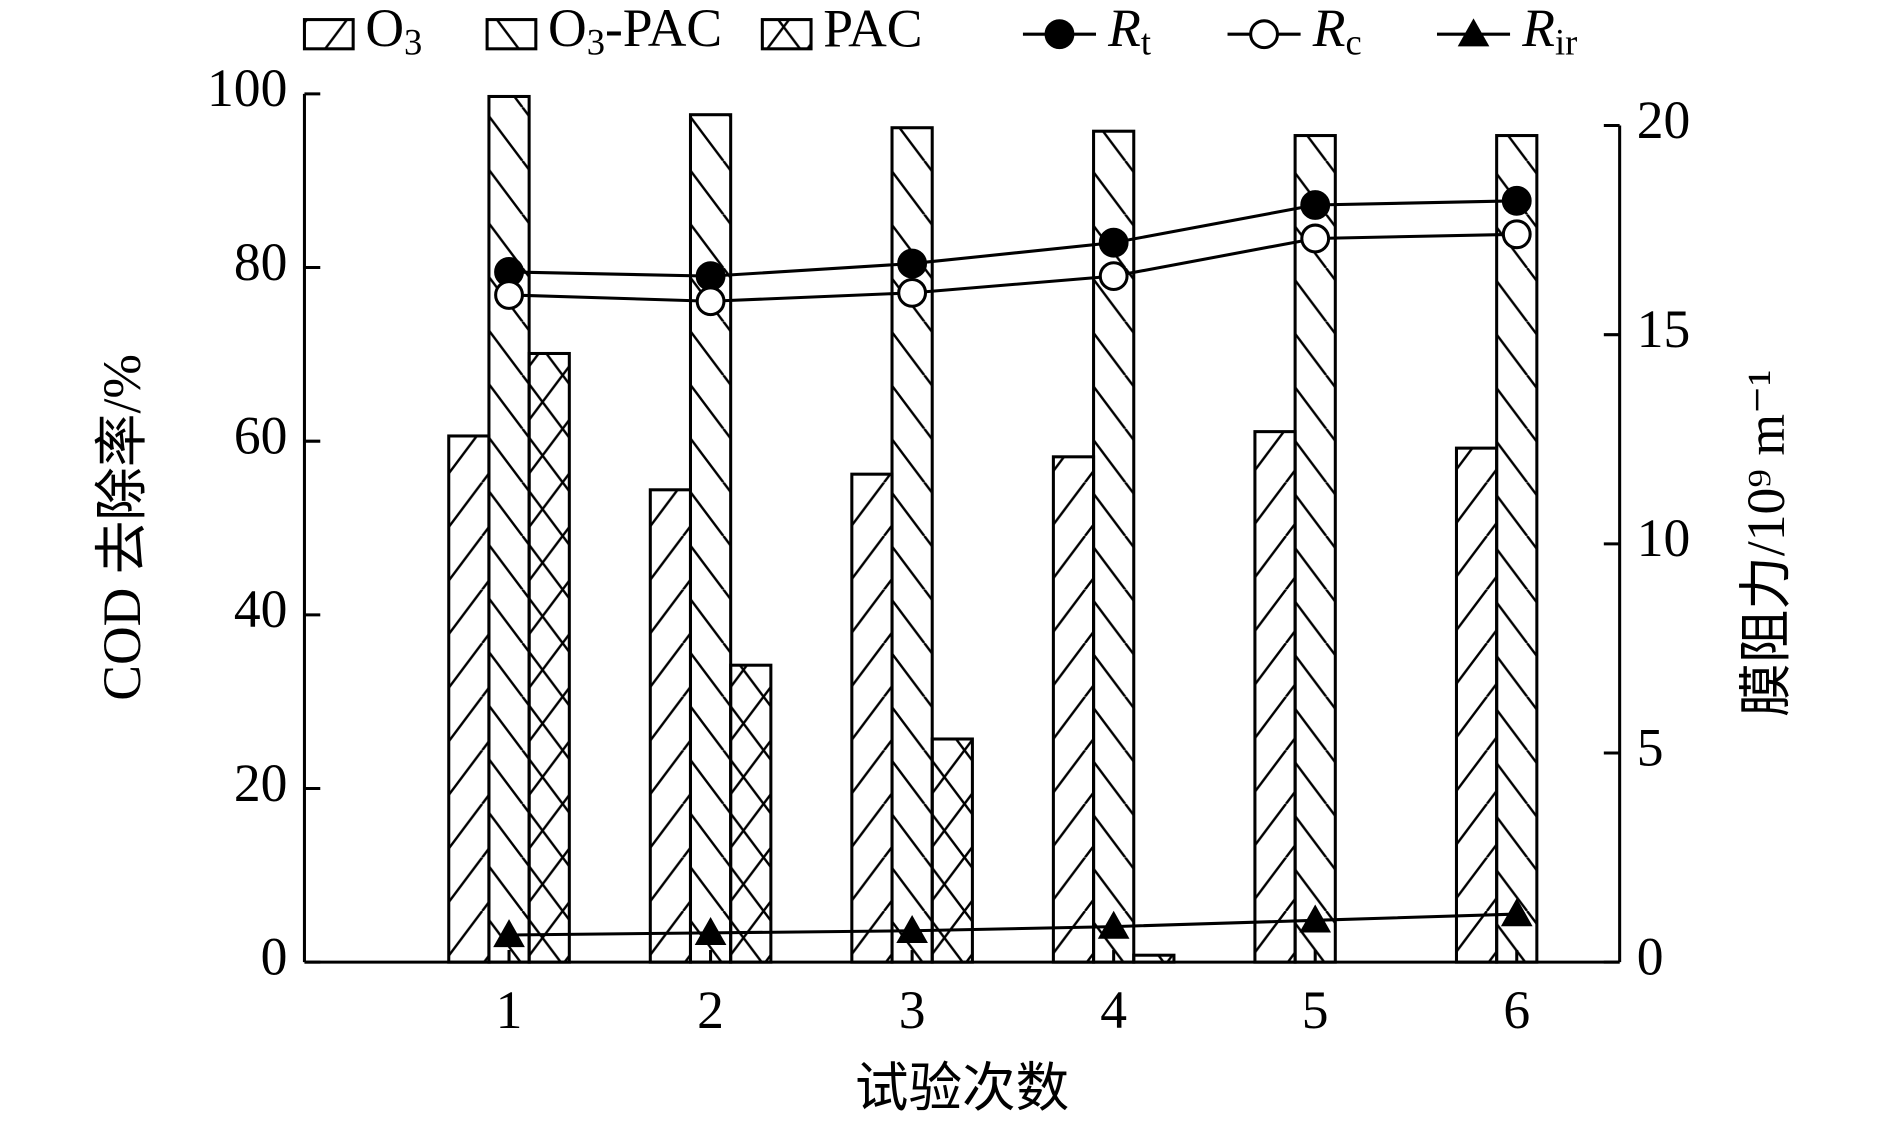  I want to click on y2-tick-label: 20, so click(1664, 120).